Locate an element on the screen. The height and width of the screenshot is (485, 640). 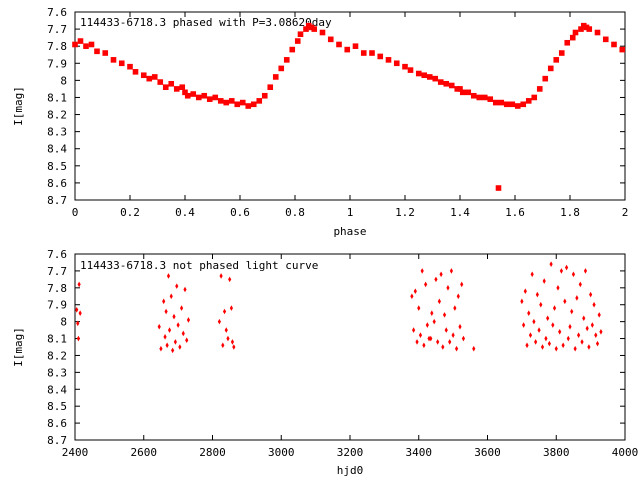
y-tick-label: 8.6 is located at coordinates (57, 183).